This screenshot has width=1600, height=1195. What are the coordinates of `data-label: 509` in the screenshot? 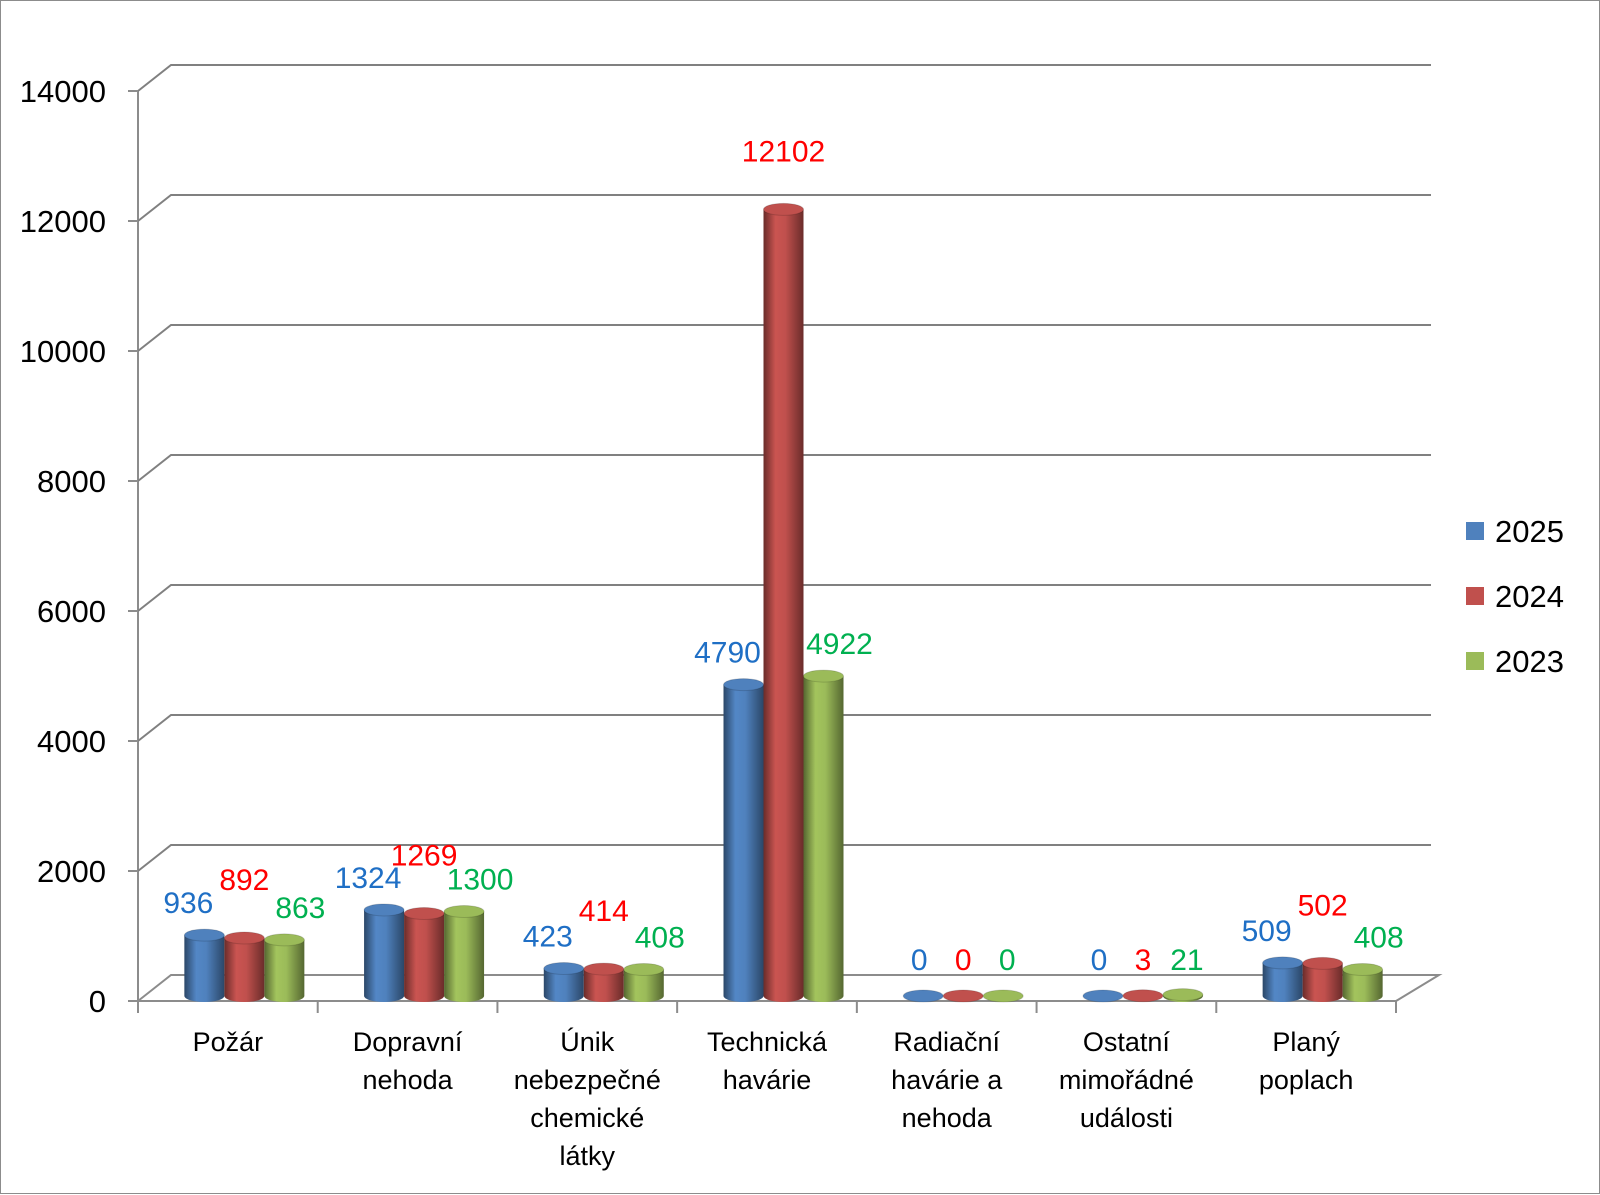 It's located at (1267, 931).